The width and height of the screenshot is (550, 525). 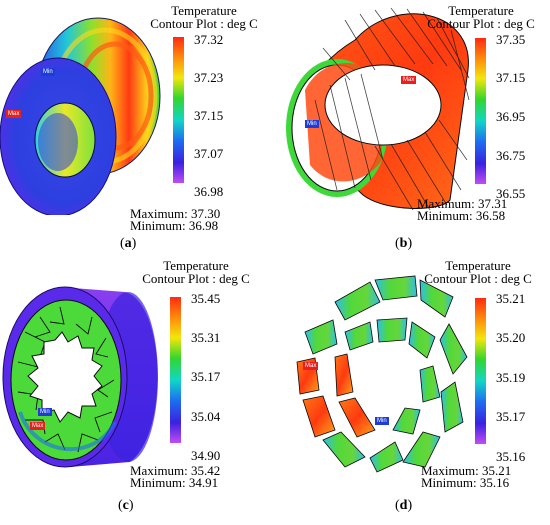 I want to click on scale-tick: 35.21, so click(x=511, y=298).